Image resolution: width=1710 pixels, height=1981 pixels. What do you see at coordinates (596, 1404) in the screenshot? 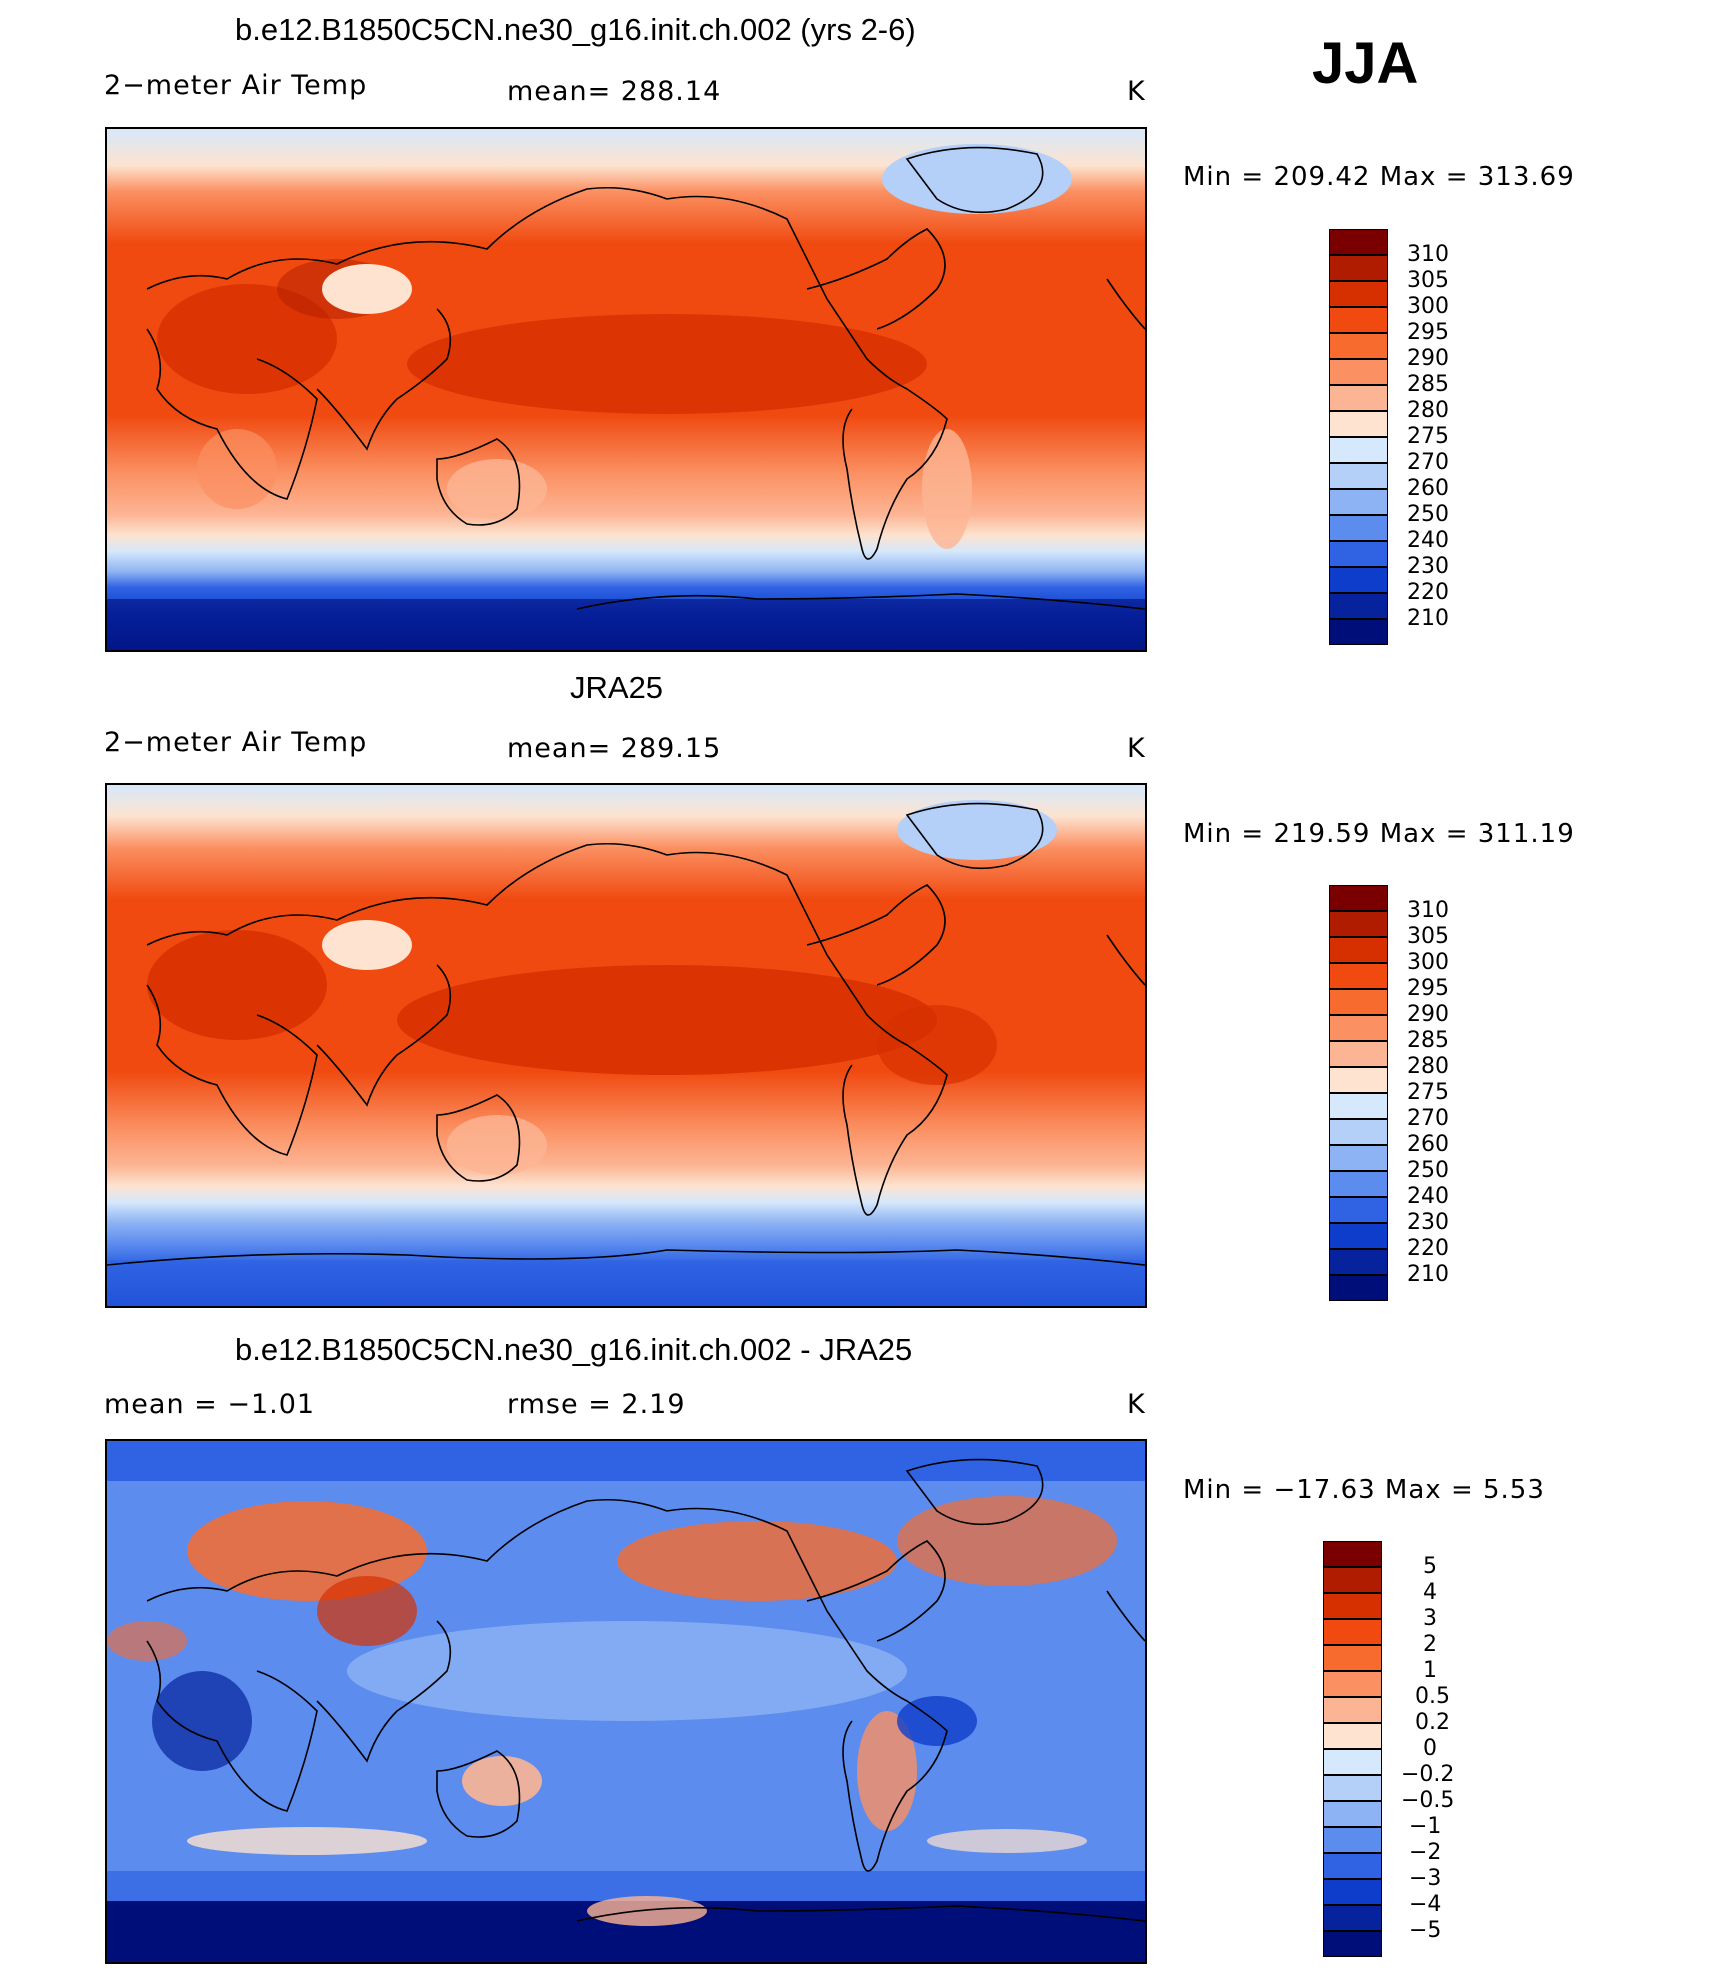
I see `panel3-rmse-label: rmse = 2.19` at bounding box center [596, 1404].